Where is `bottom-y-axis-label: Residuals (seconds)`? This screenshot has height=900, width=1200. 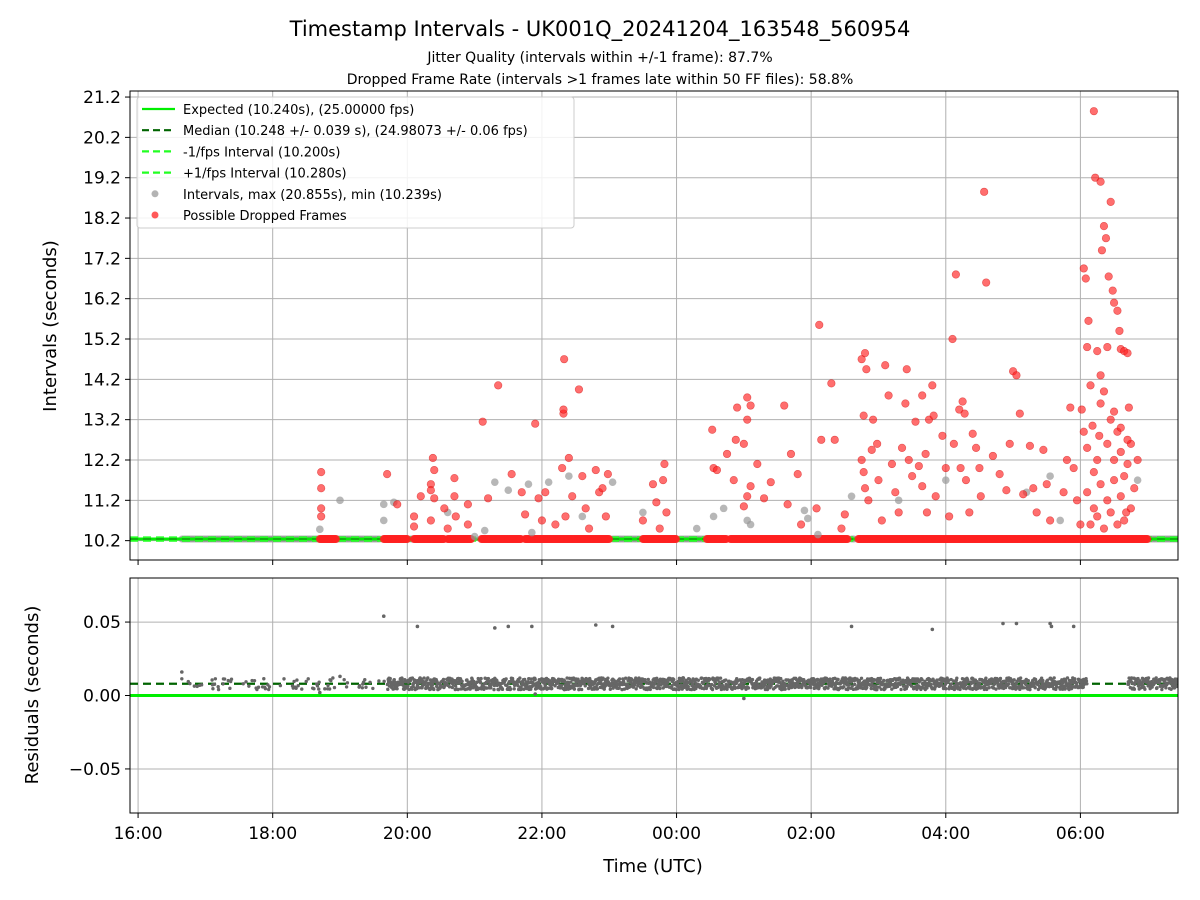 bottom-y-axis-label: Residuals (seconds) is located at coordinates (32, 695).